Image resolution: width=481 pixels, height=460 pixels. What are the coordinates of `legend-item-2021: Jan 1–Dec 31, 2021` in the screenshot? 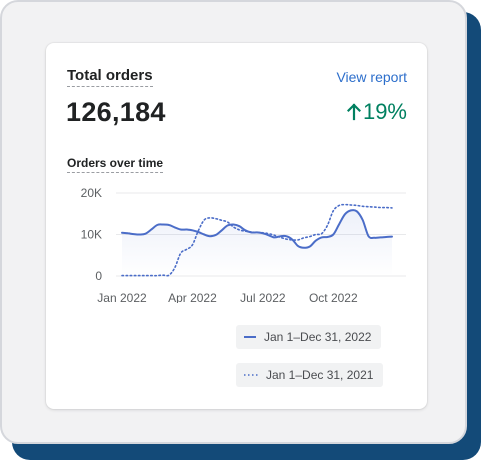 It's located at (310, 375).